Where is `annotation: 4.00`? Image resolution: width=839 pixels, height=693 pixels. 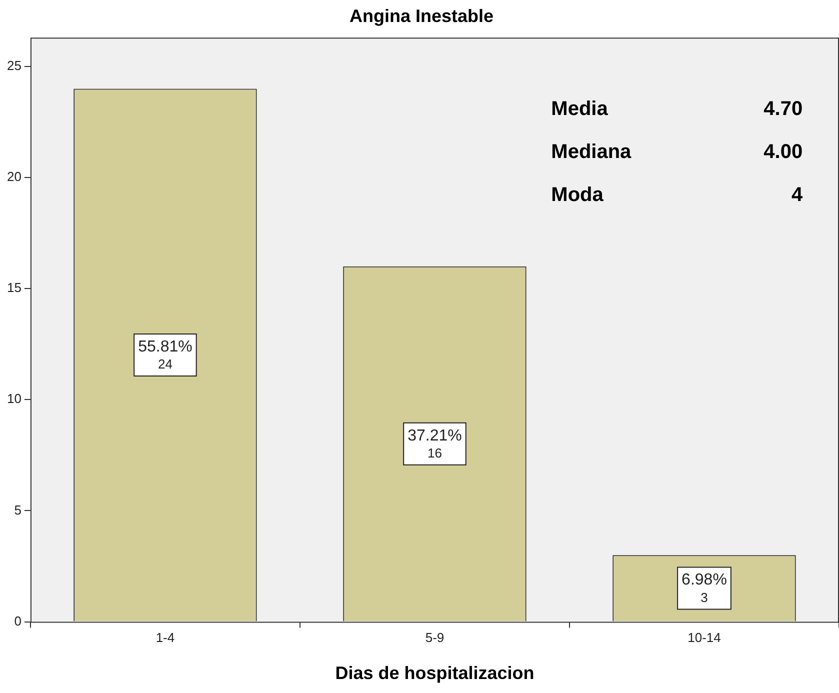
annotation: 4.00 is located at coordinates (783, 152).